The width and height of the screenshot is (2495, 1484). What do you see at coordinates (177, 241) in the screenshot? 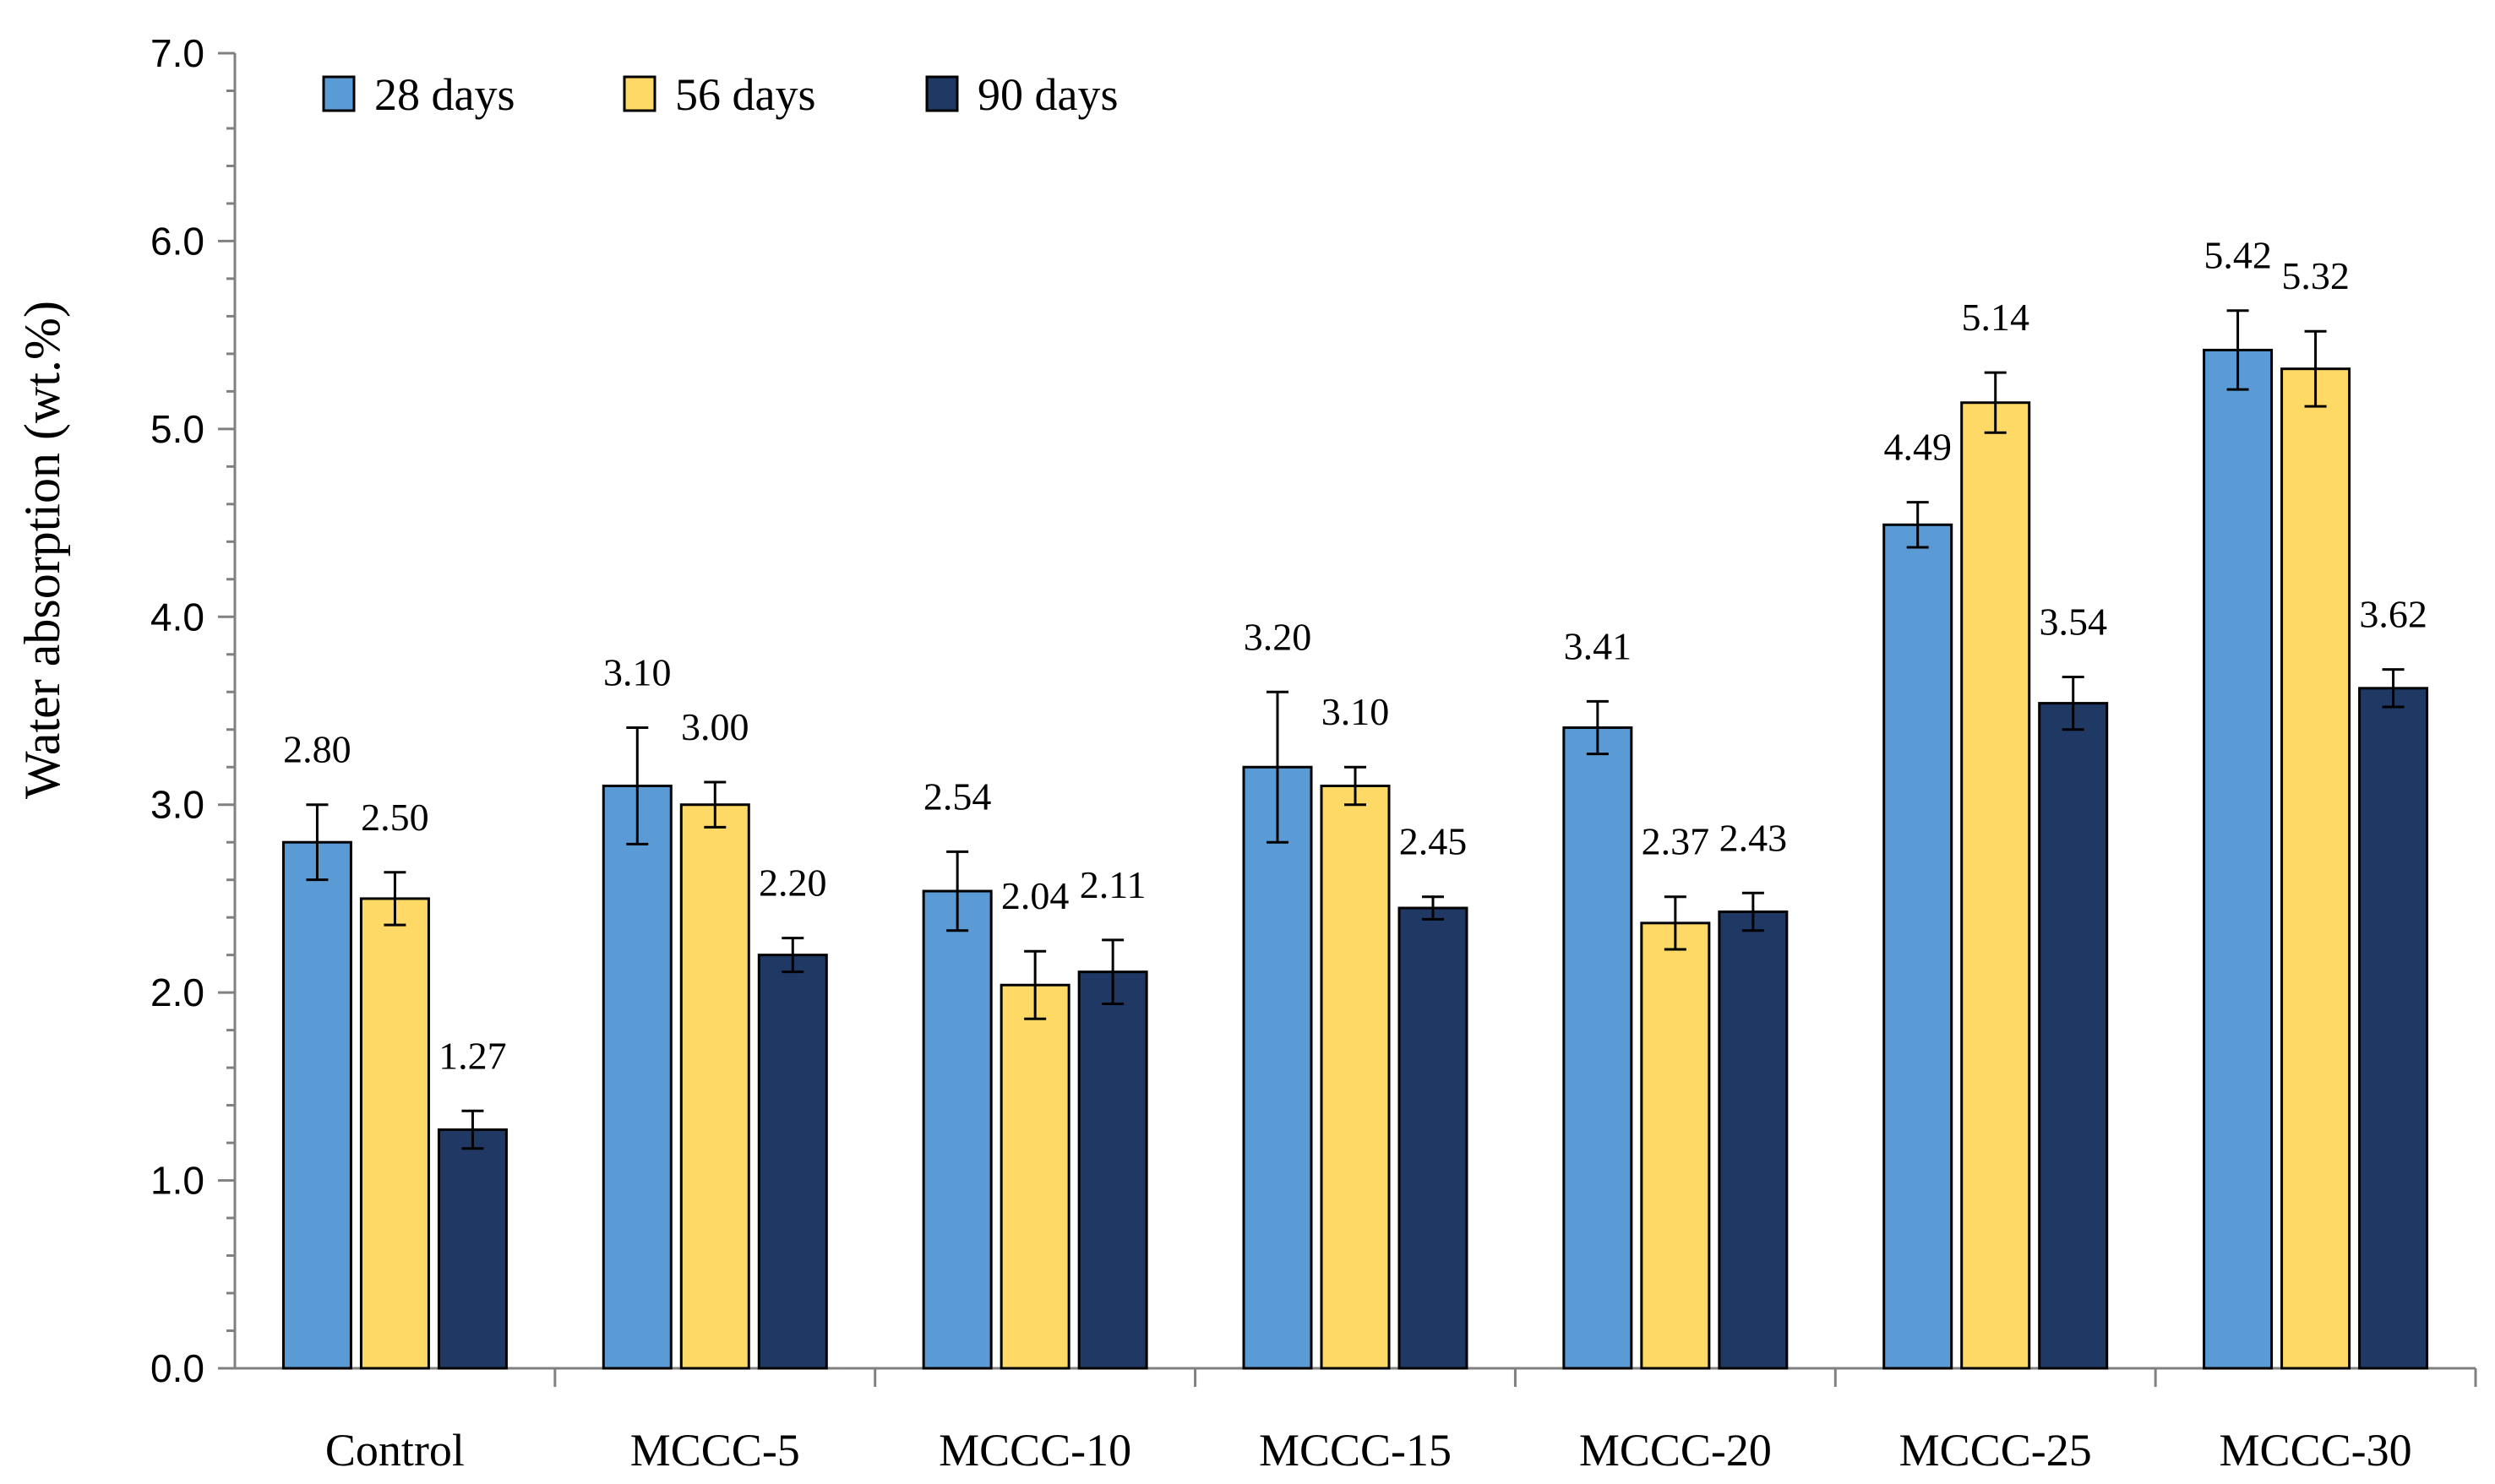
I see `y-tick-label: 6.0` at bounding box center [177, 241].